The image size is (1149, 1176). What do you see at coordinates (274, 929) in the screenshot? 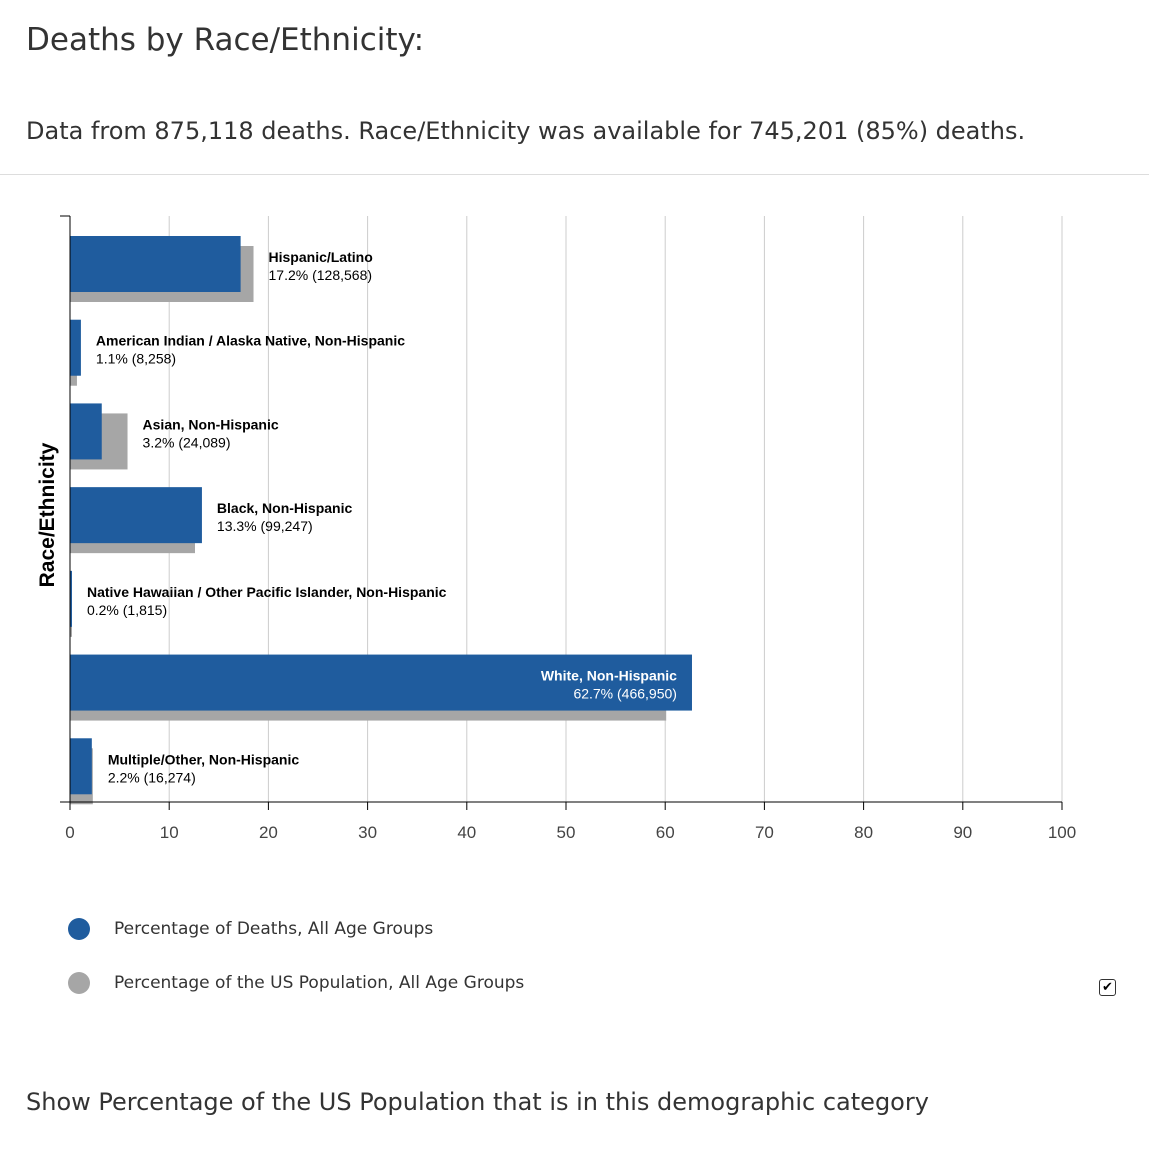
I see `legend-label-deaths: Percentage of Deaths, All Age Groups` at bounding box center [274, 929].